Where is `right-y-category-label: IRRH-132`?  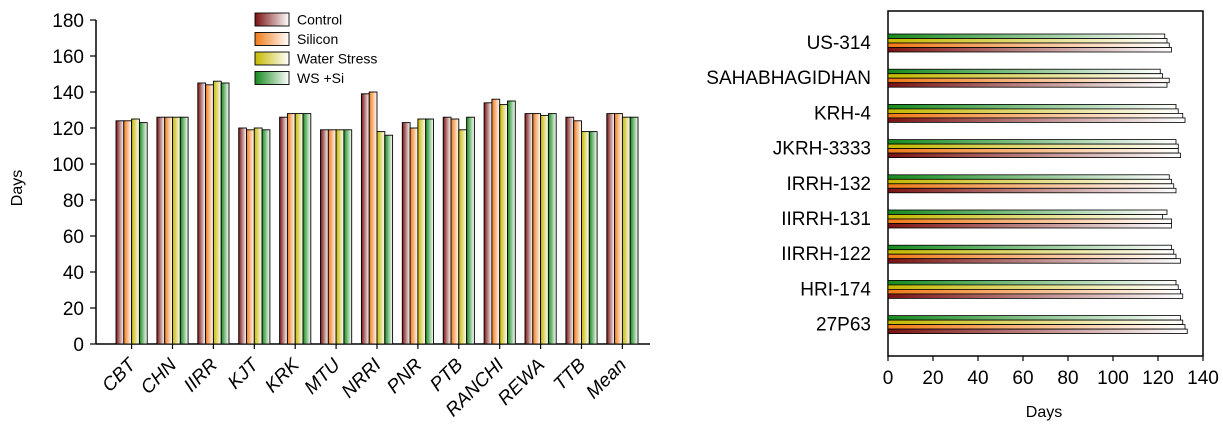
right-y-category-label: IRRH-132 is located at coordinates (829, 184).